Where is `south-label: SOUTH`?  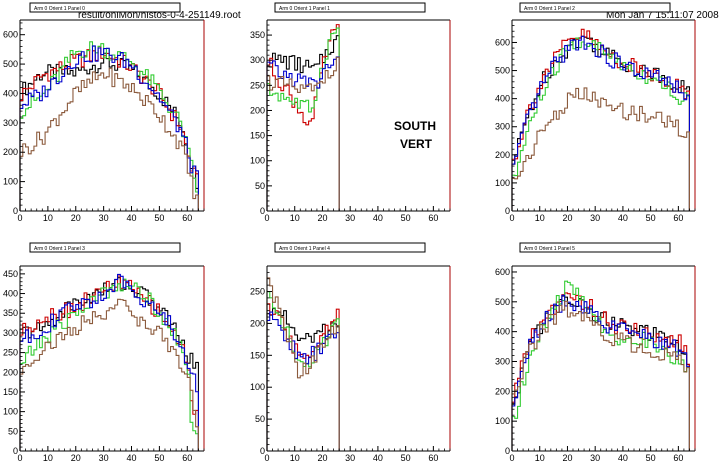
south-label: SOUTH is located at coordinates (415, 126).